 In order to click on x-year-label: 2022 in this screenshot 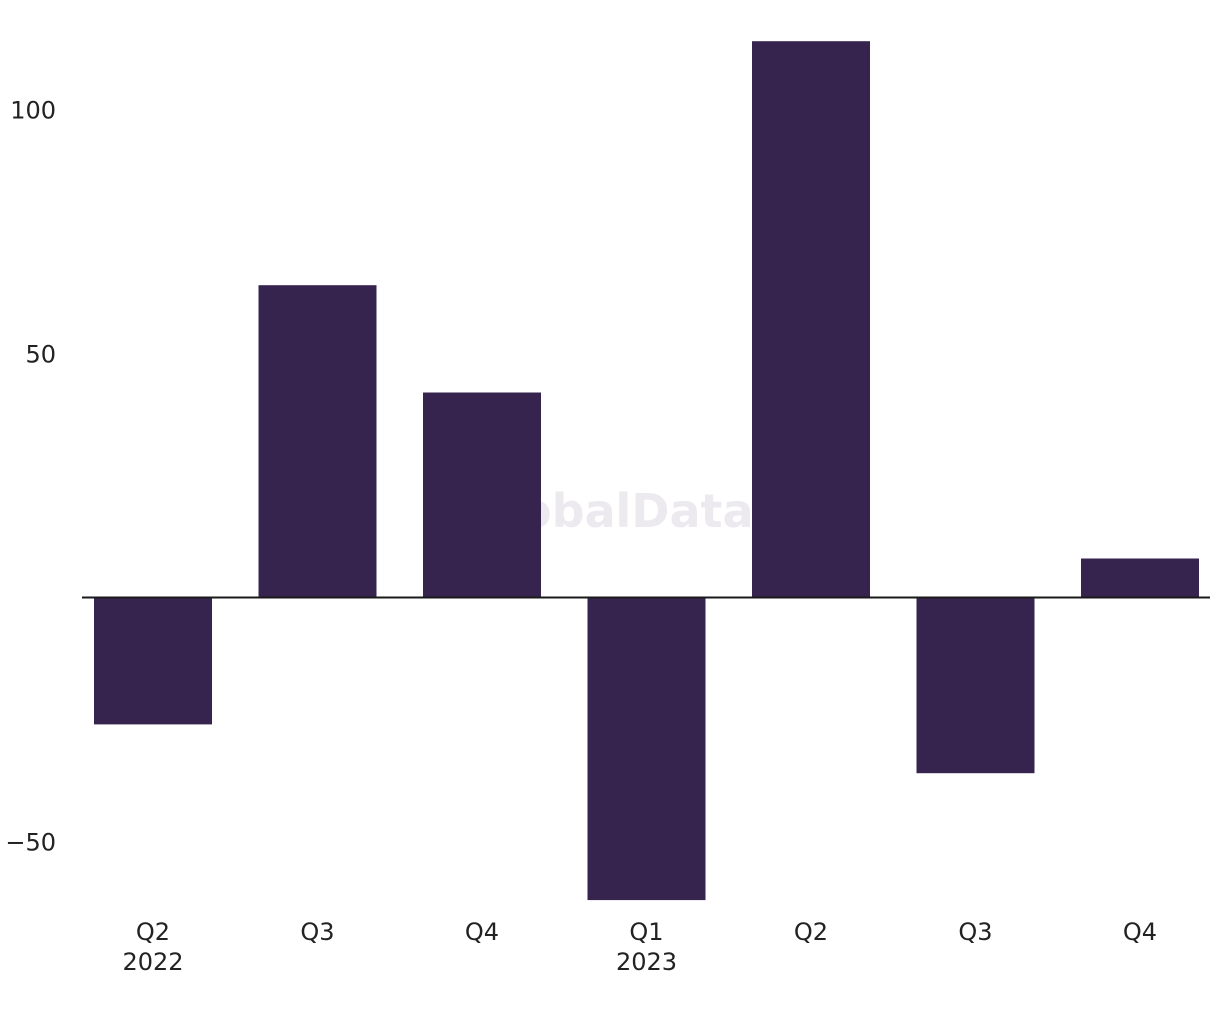, I will do `click(152, 962)`.